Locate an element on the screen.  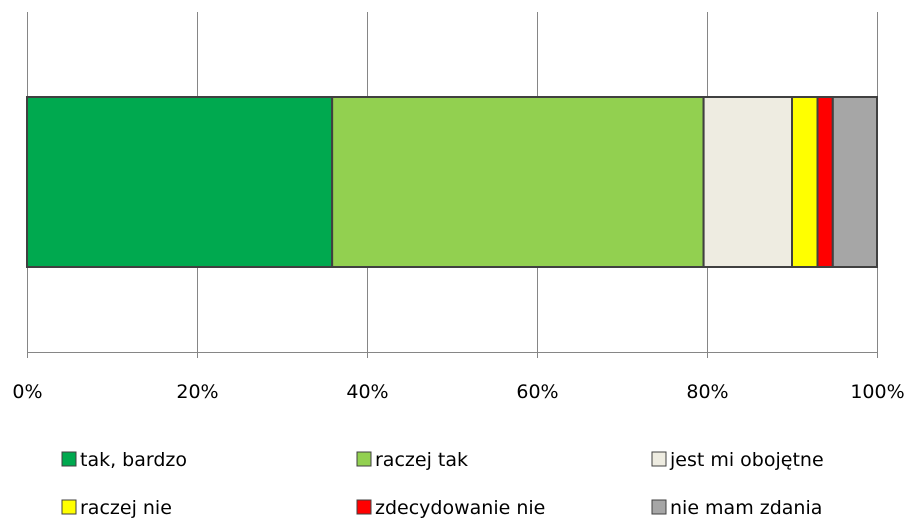
legend-label: nie mam zdania is located at coordinates (746, 508).